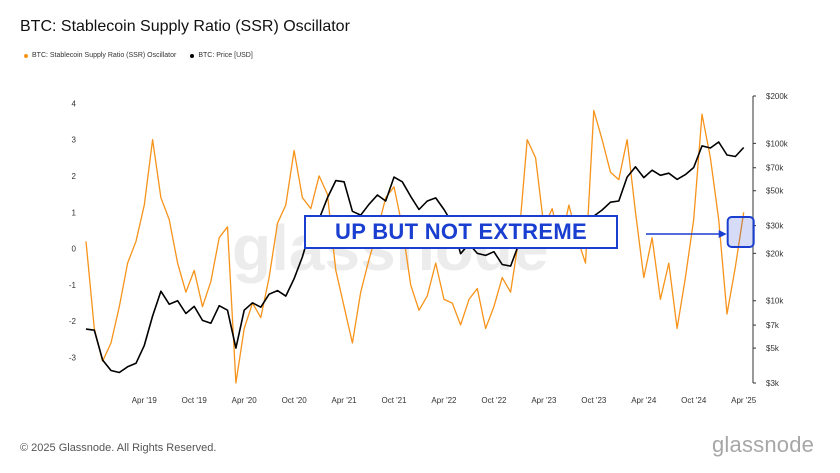 The height and width of the screenshot is (473, 840). I want to click on y-right-tick-label: $30k, so click(775, 226).